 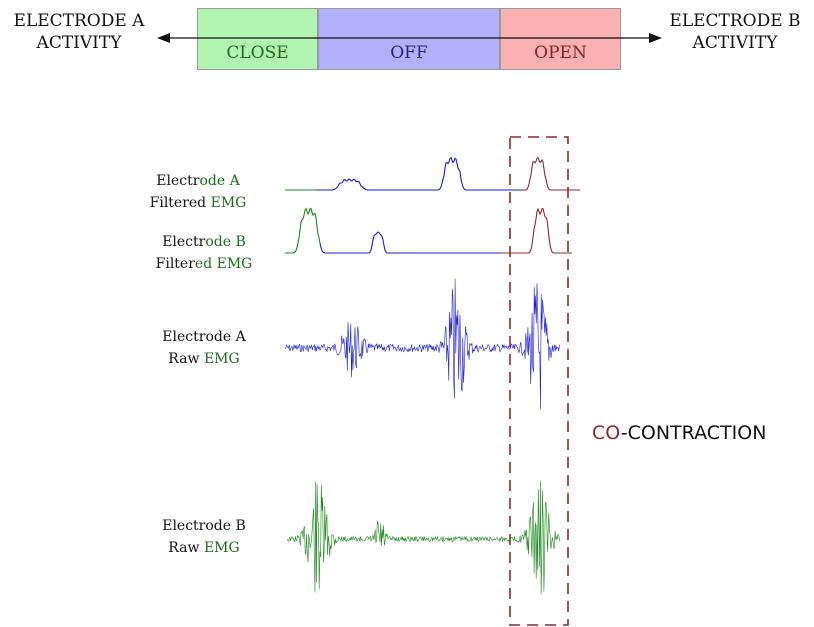 I want to click on trace-b-raw, so click(x=423, y=537).